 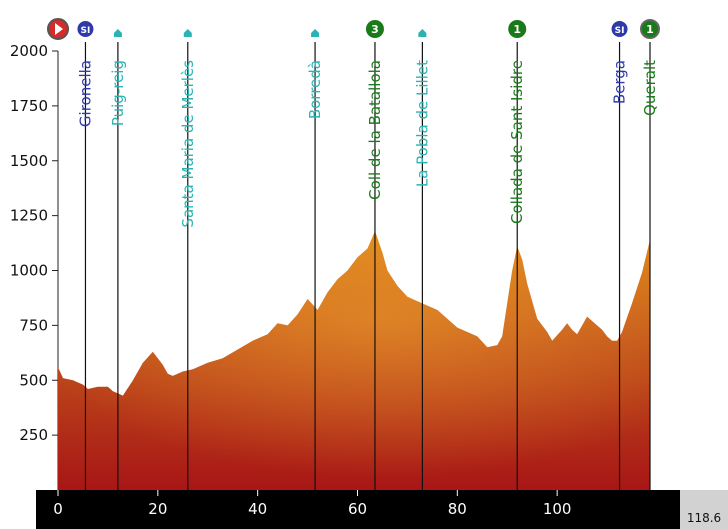 I want to click on waypoint-borred-: Borredà, so click(x=315, y=259).